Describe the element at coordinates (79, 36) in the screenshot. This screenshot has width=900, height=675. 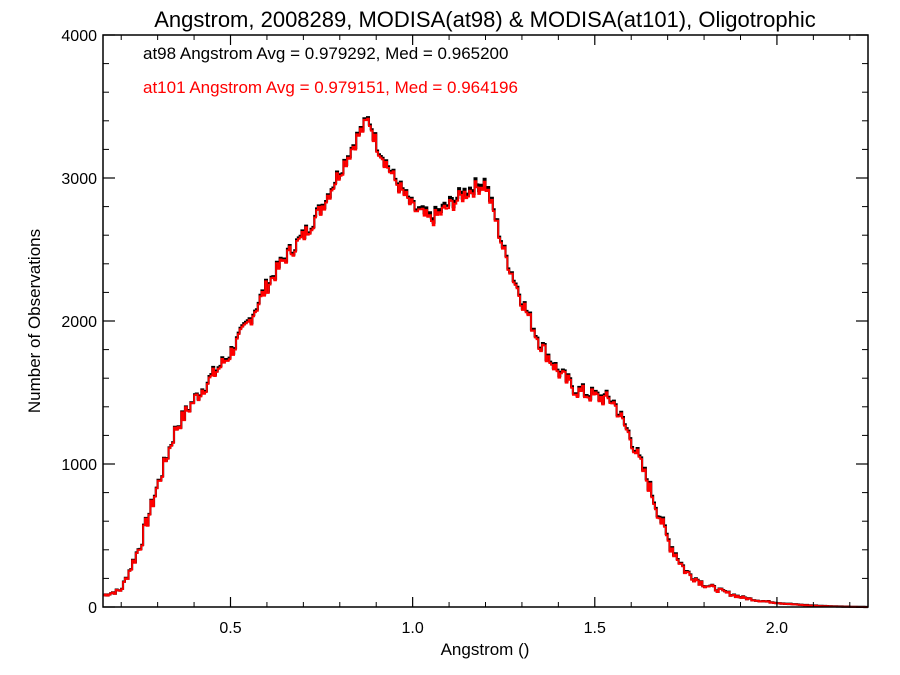
I see `y-tick-label: 4000` at that location.